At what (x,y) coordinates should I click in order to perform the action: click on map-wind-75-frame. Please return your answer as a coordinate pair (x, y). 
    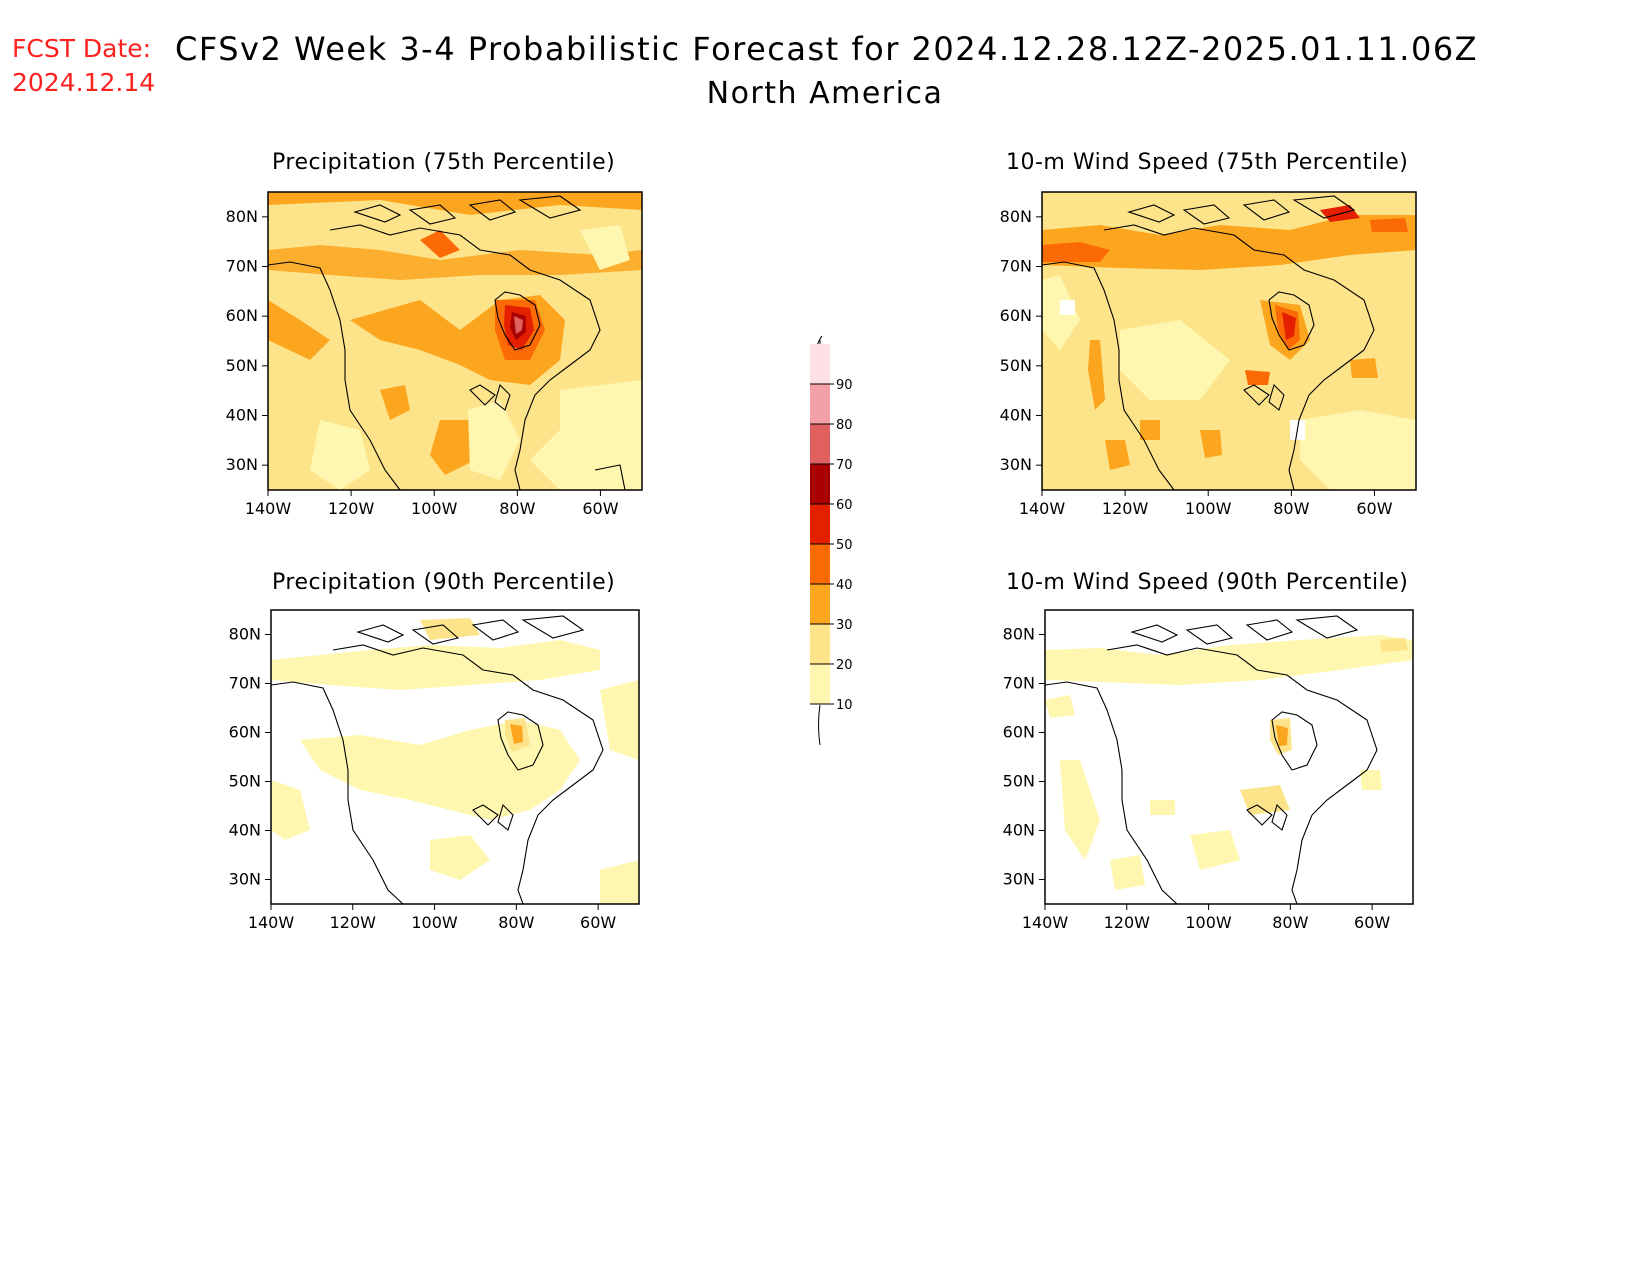
    Looking at the image, I should click on (1229, 341).